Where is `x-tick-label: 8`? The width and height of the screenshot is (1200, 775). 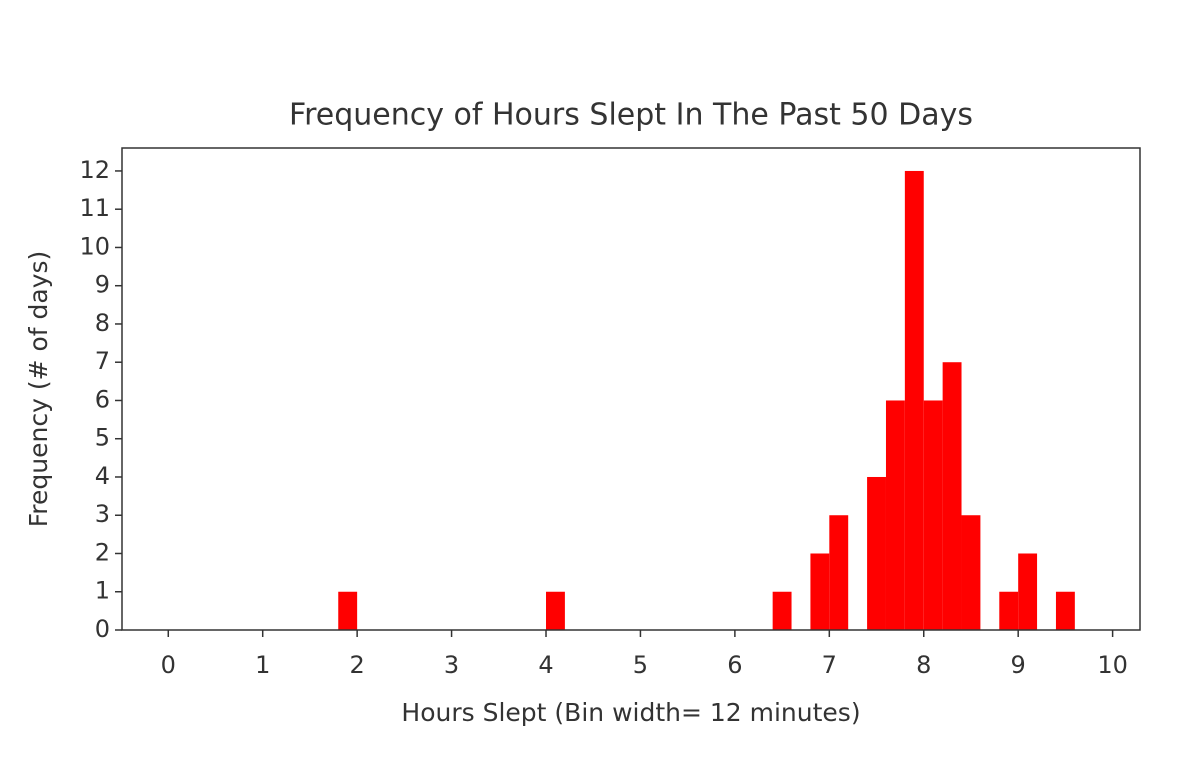
x-tick-label: 8 is located at coordinates (923, 665).